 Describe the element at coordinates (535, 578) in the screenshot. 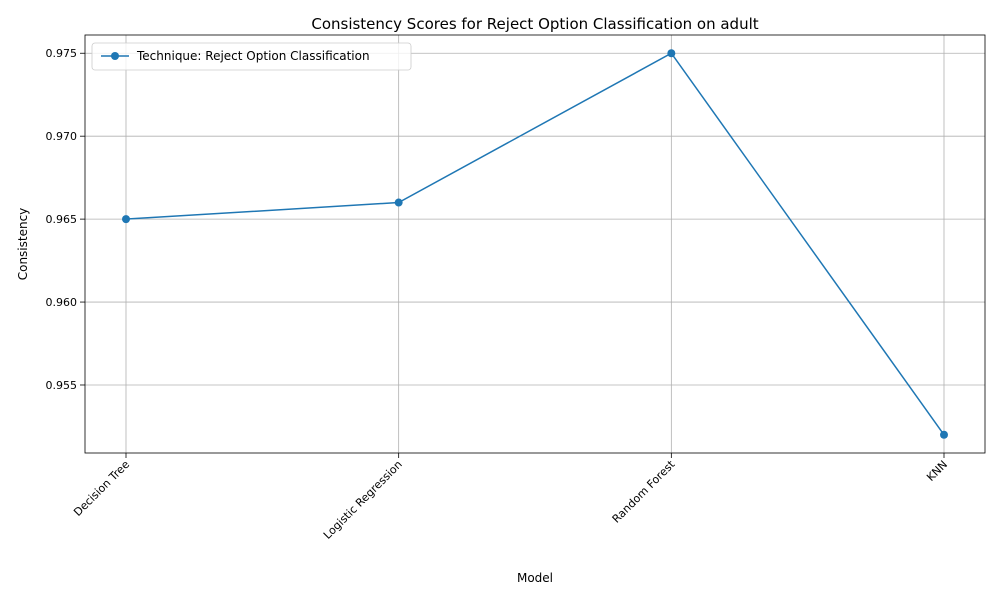

I see `x-axis-label: Model` at that location.